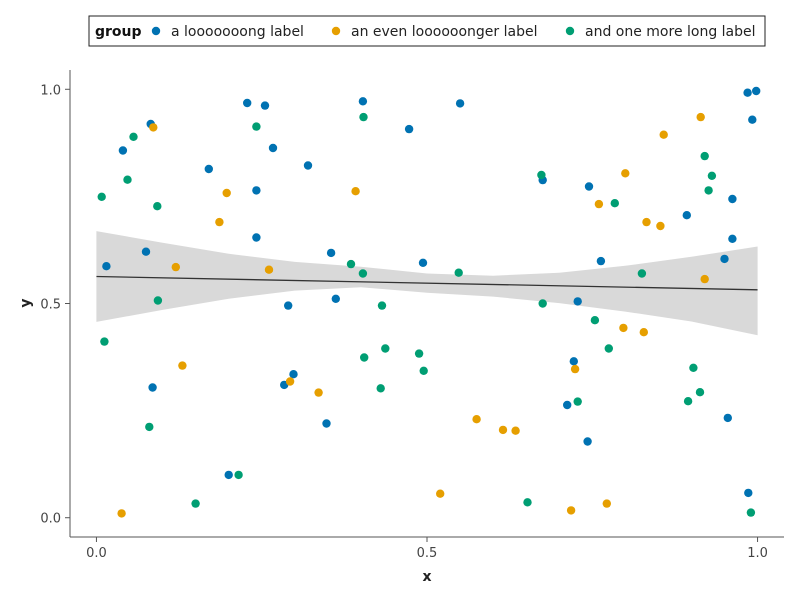 This screenshot has height=600, width=800. Describe the element at coordinates (237, 32) in the screenshot. I see `legend-label: a looooooong label` at that location.